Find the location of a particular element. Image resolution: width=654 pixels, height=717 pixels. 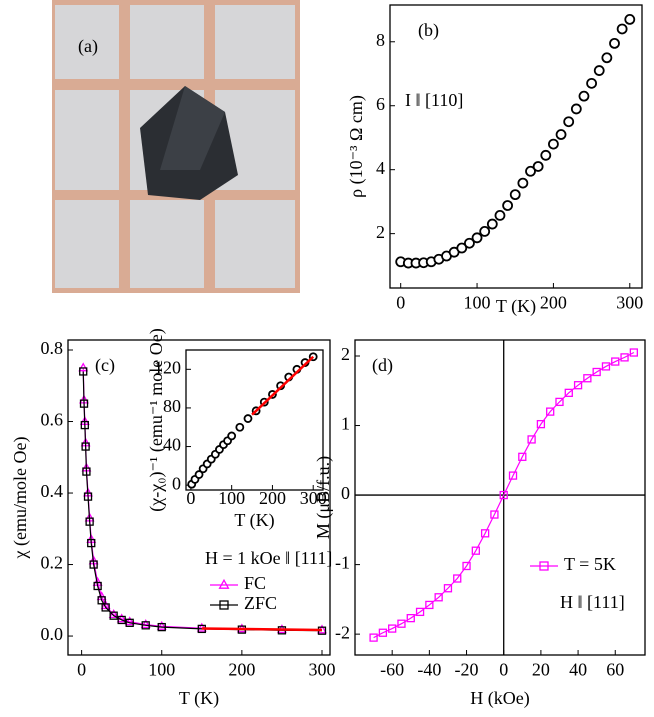

y-tick-label: 8 is located at coordinates (380, 40).